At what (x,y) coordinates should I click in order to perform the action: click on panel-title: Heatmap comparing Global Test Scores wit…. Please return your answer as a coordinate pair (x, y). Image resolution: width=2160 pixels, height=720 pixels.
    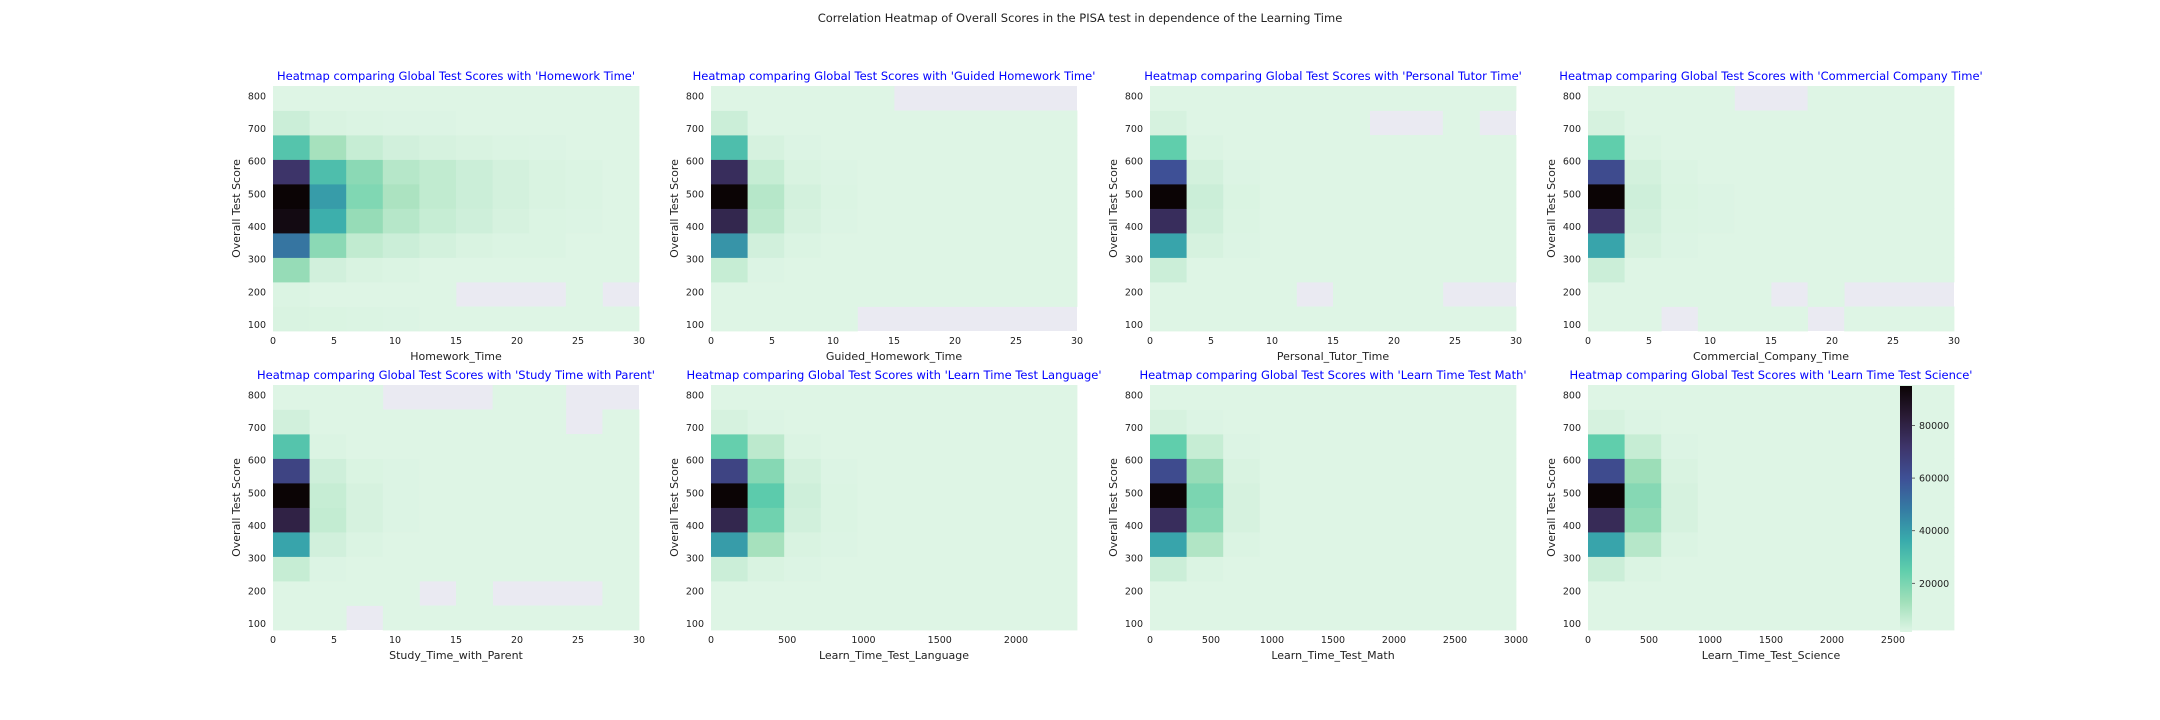
    Looking at the image, I should click on (1332, 375).